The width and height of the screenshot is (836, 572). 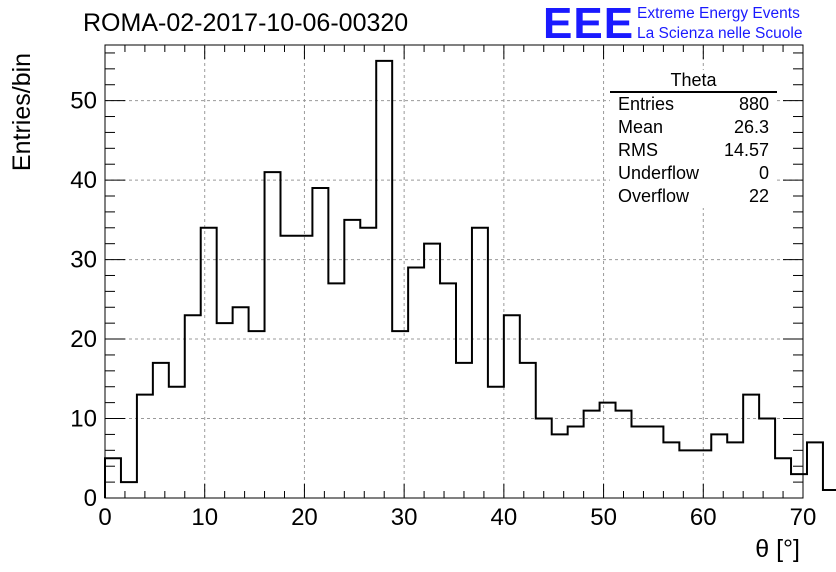 I want to click on y-tick-label: 0, so click(x=90, y=498).